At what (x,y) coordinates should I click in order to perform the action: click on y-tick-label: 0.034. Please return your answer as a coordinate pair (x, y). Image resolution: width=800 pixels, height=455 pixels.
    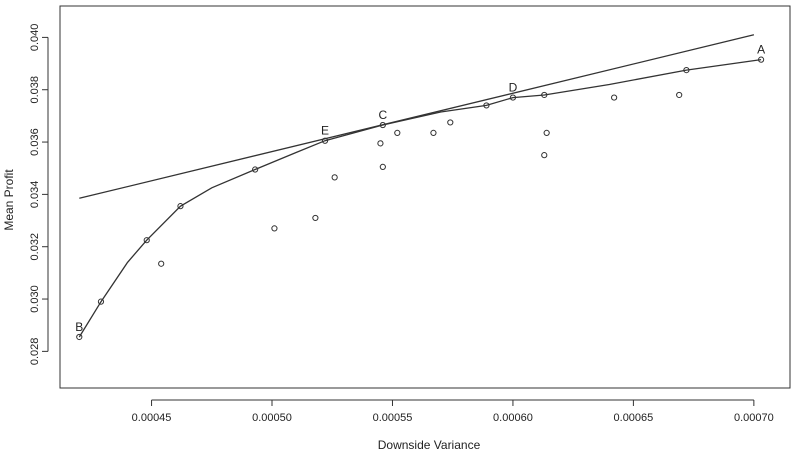
    Looking at the image, I should click on (35, 195).